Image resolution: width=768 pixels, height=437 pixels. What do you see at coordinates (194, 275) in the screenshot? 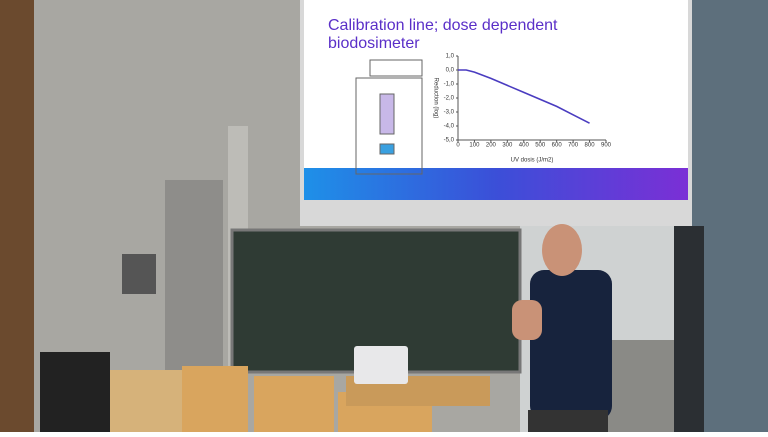
I see `radiator` at bounding box center [194, 275].